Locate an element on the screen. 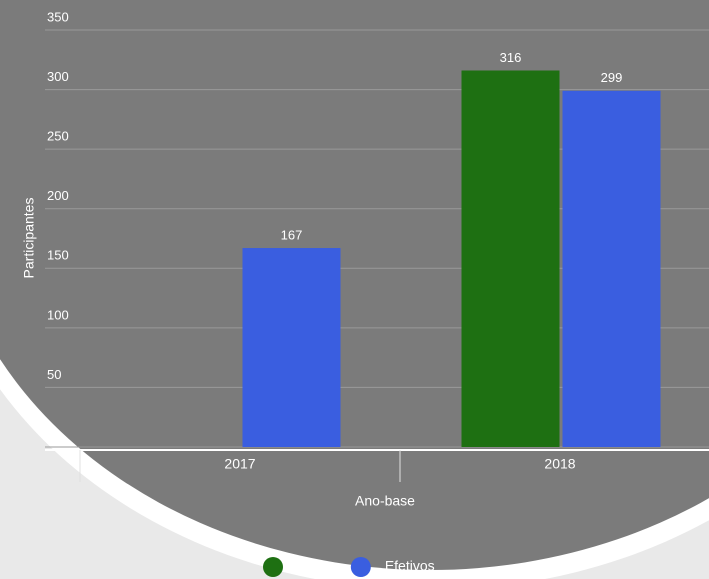  value-label: 299 is located at coordinates (612, 77).